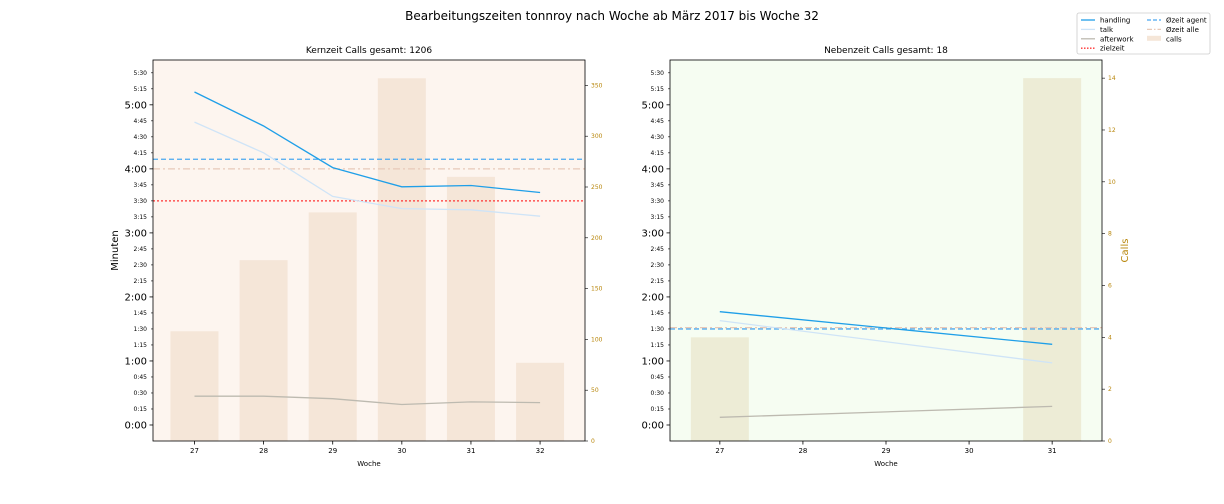 This screenshot has width=1224, height=504. Describe the element at coordinates (1112, 130) in the screenshot. I see `ytick-right-label: 12` at that location.